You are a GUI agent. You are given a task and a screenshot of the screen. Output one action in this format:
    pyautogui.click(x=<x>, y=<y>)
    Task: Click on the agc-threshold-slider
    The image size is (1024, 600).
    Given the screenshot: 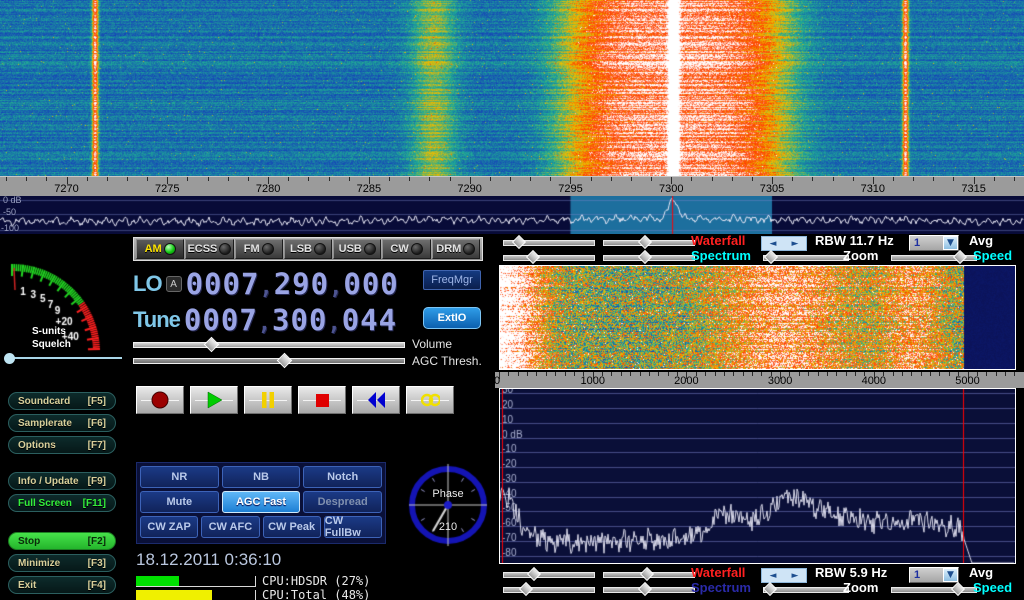 What is the action you would take?
    pyautogui.click(x=269, y=360)
    